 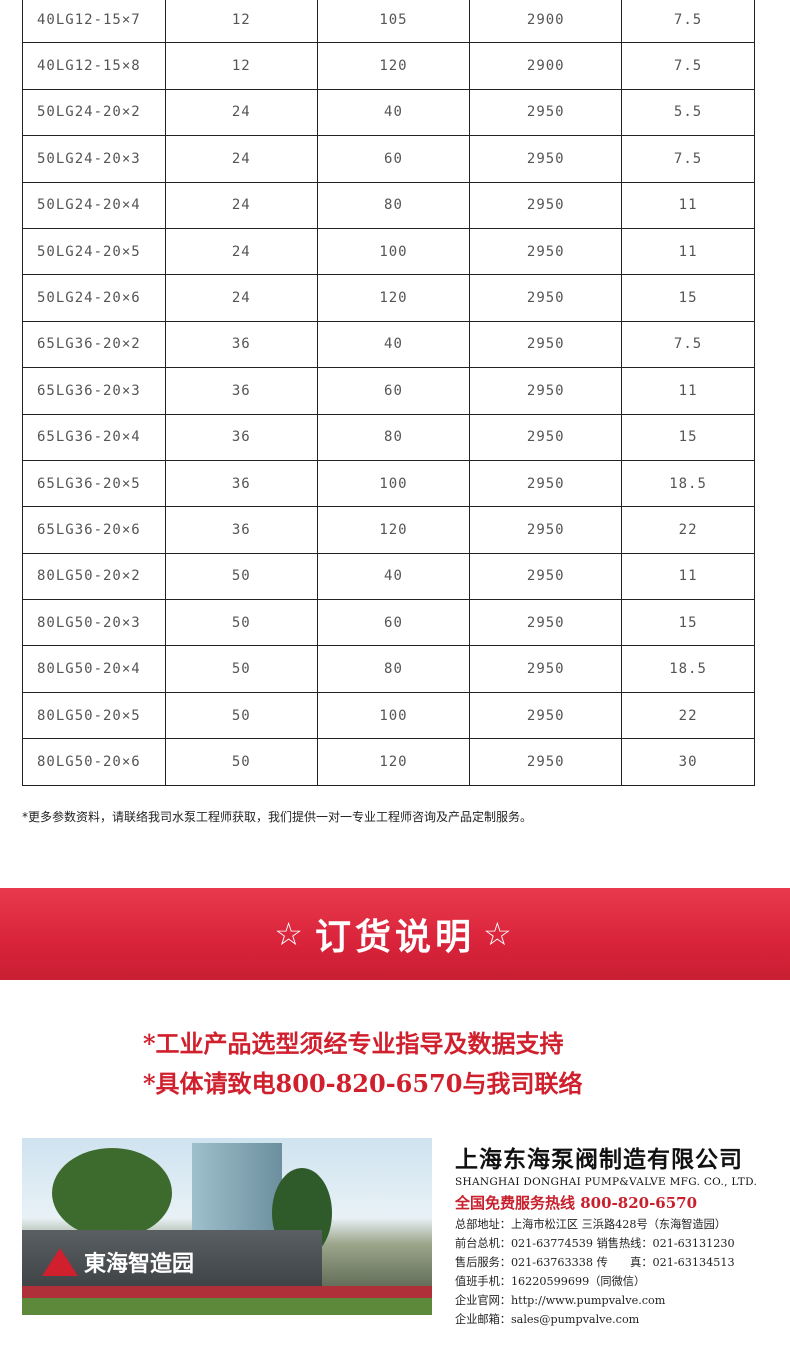 I want to click on phones-1: 前台总机：021-63774539 销售热线：021-63131230, so click(x=595, y=1243).